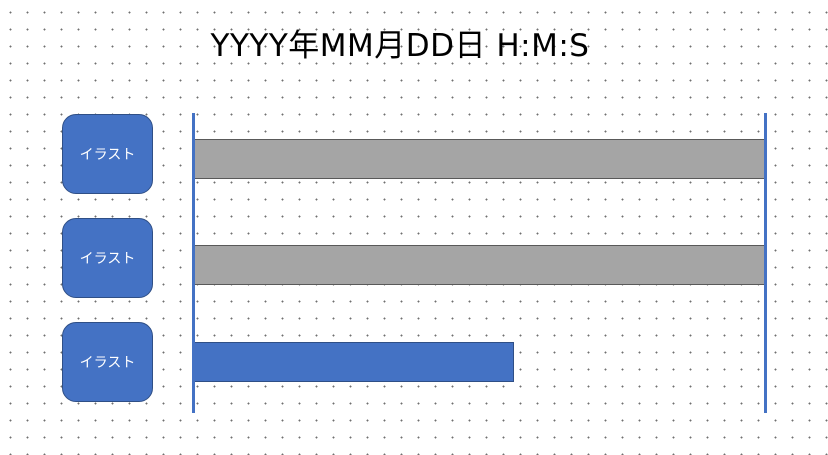 This screenshot has height=455, width=828. Describe the element at coordinates (480, 159) in the screenshot. I see `row-1-progress-bar` at that location.